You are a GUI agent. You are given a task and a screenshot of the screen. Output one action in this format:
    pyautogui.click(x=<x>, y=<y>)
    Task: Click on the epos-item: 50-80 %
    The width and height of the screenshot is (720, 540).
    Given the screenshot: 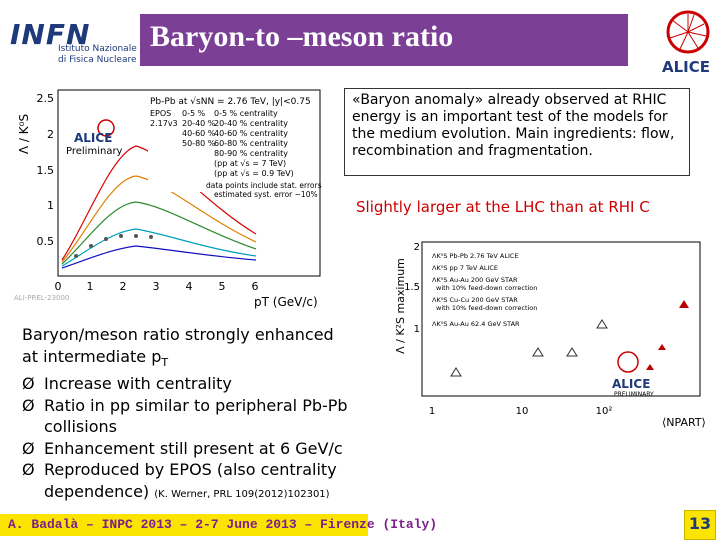 What is the action you would take?
    pyautogui.click(x=199, y=143)
    